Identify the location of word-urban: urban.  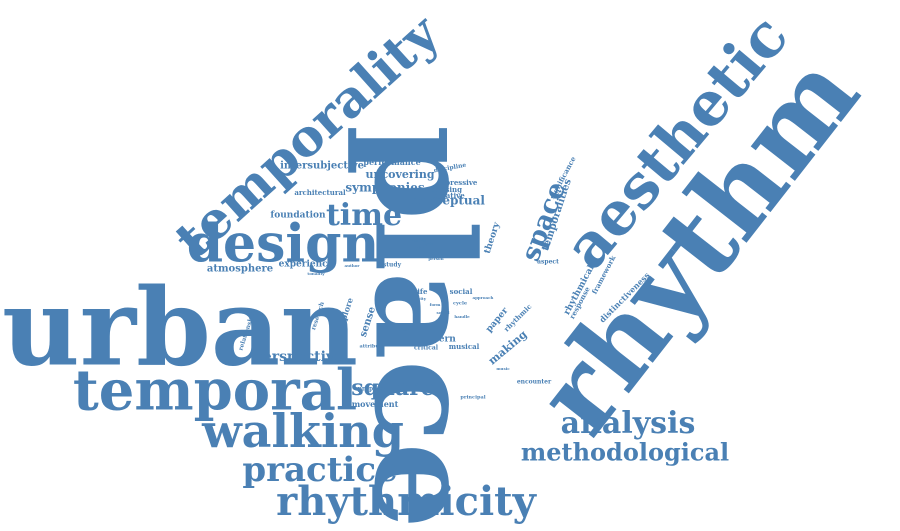
(180, 328).